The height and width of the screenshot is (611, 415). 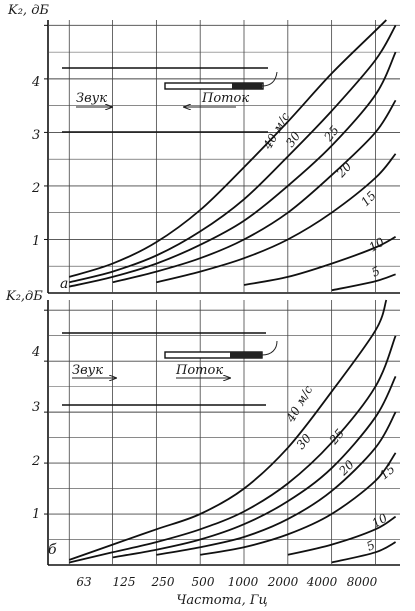 What do you see at coordinates (362, 582) in the screenshot?
I see `x-tick-8000: 8000` at bounding box center [362, 582].